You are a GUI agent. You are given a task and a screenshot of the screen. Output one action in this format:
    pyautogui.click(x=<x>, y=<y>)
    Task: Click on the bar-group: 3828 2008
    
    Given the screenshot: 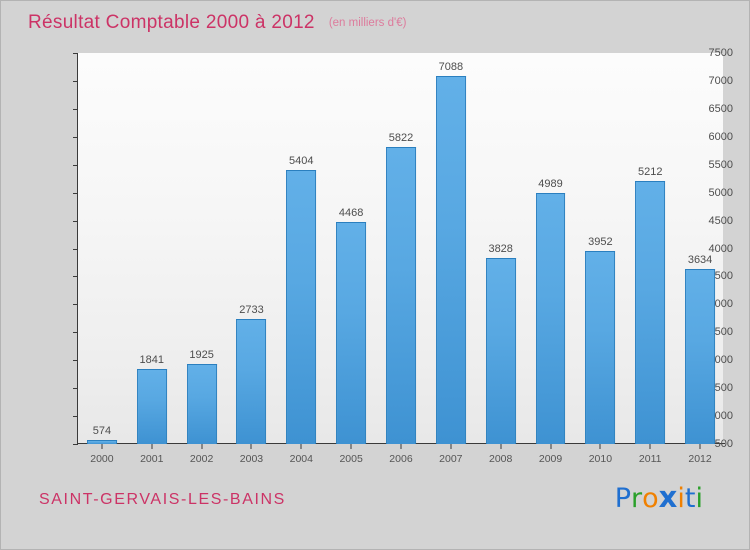 What is the action you would take?
    pyautogui.click(x=501, y=259)
    